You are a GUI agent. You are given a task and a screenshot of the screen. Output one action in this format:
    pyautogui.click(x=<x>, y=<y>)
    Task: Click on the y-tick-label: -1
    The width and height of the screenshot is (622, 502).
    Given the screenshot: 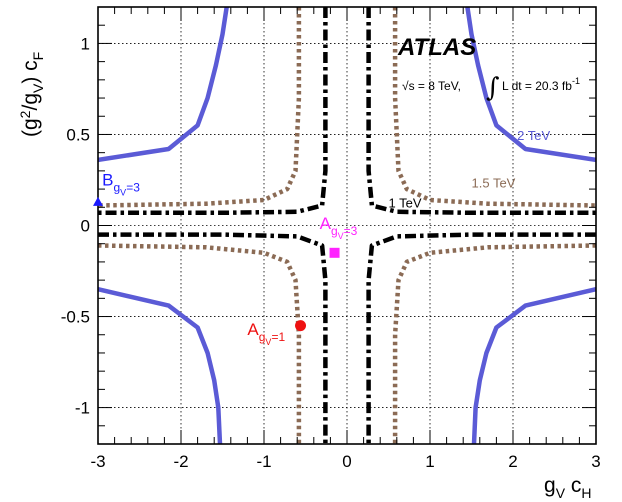 What is the action you would take?
    pyautogui.click(x=82, y=408)
    